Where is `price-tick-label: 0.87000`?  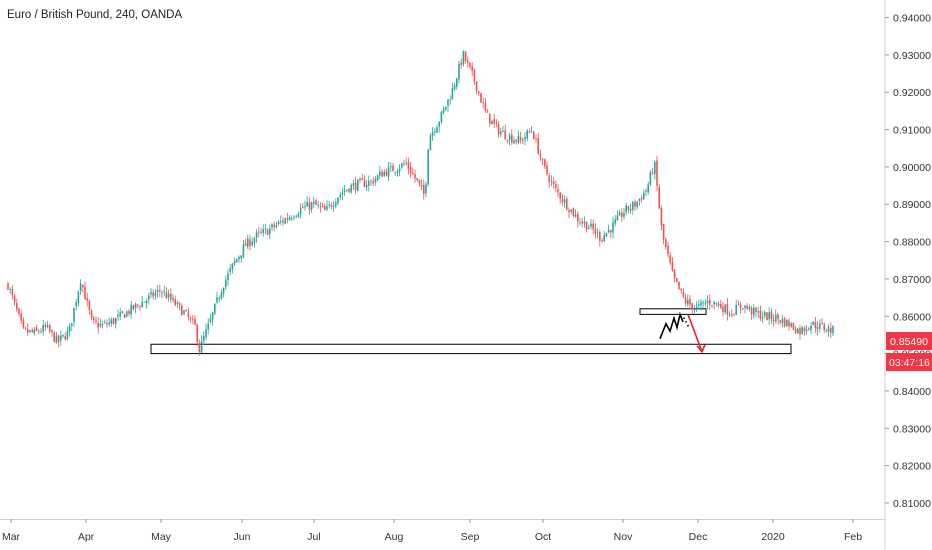 price-tick-label: 0.87000 is located at coordinates (912, 280).